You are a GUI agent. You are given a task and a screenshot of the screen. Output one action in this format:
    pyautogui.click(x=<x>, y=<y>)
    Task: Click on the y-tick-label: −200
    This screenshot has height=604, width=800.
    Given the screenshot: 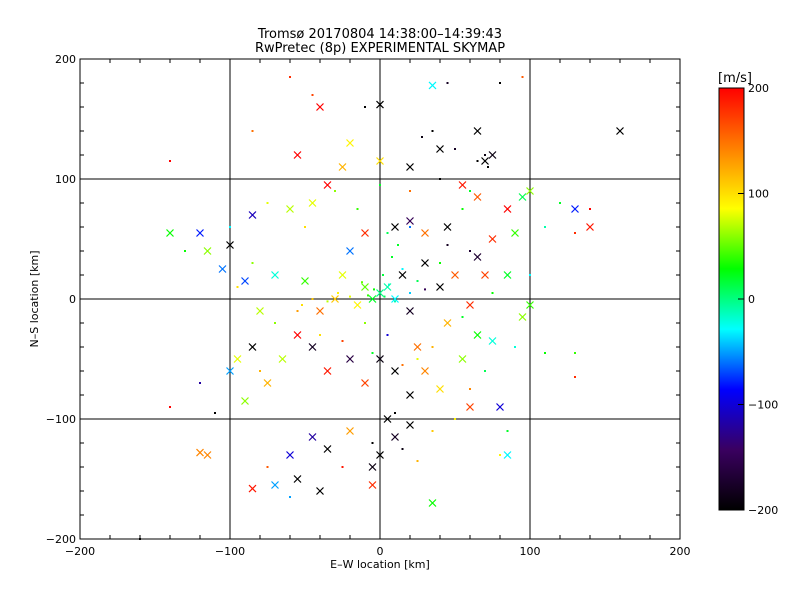 What is the action you would take?
    pyautogui.click(x=61, y=539)
    